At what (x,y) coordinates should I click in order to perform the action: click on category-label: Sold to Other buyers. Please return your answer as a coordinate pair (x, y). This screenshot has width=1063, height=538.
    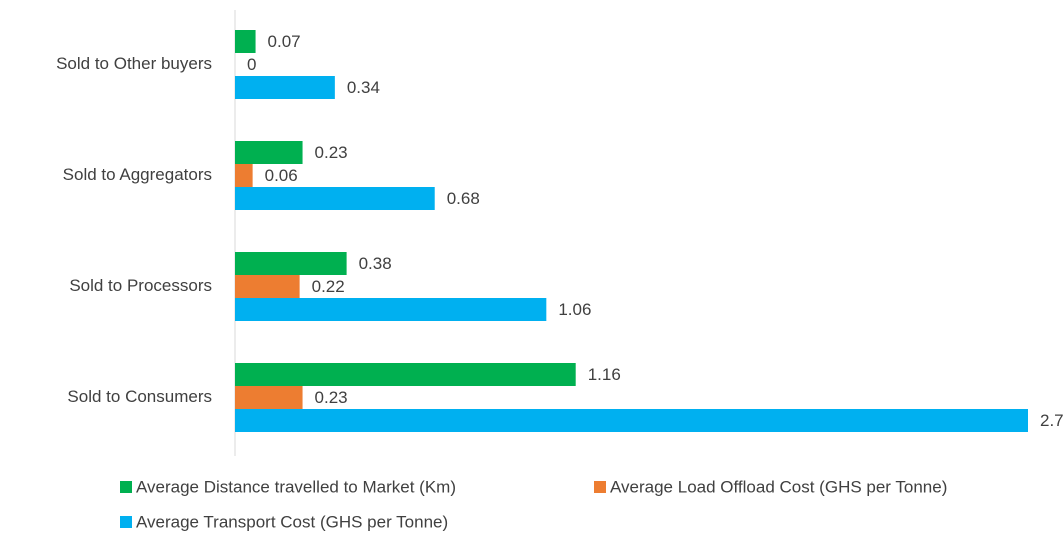
    Looking at the image, I should click on (134, 63).